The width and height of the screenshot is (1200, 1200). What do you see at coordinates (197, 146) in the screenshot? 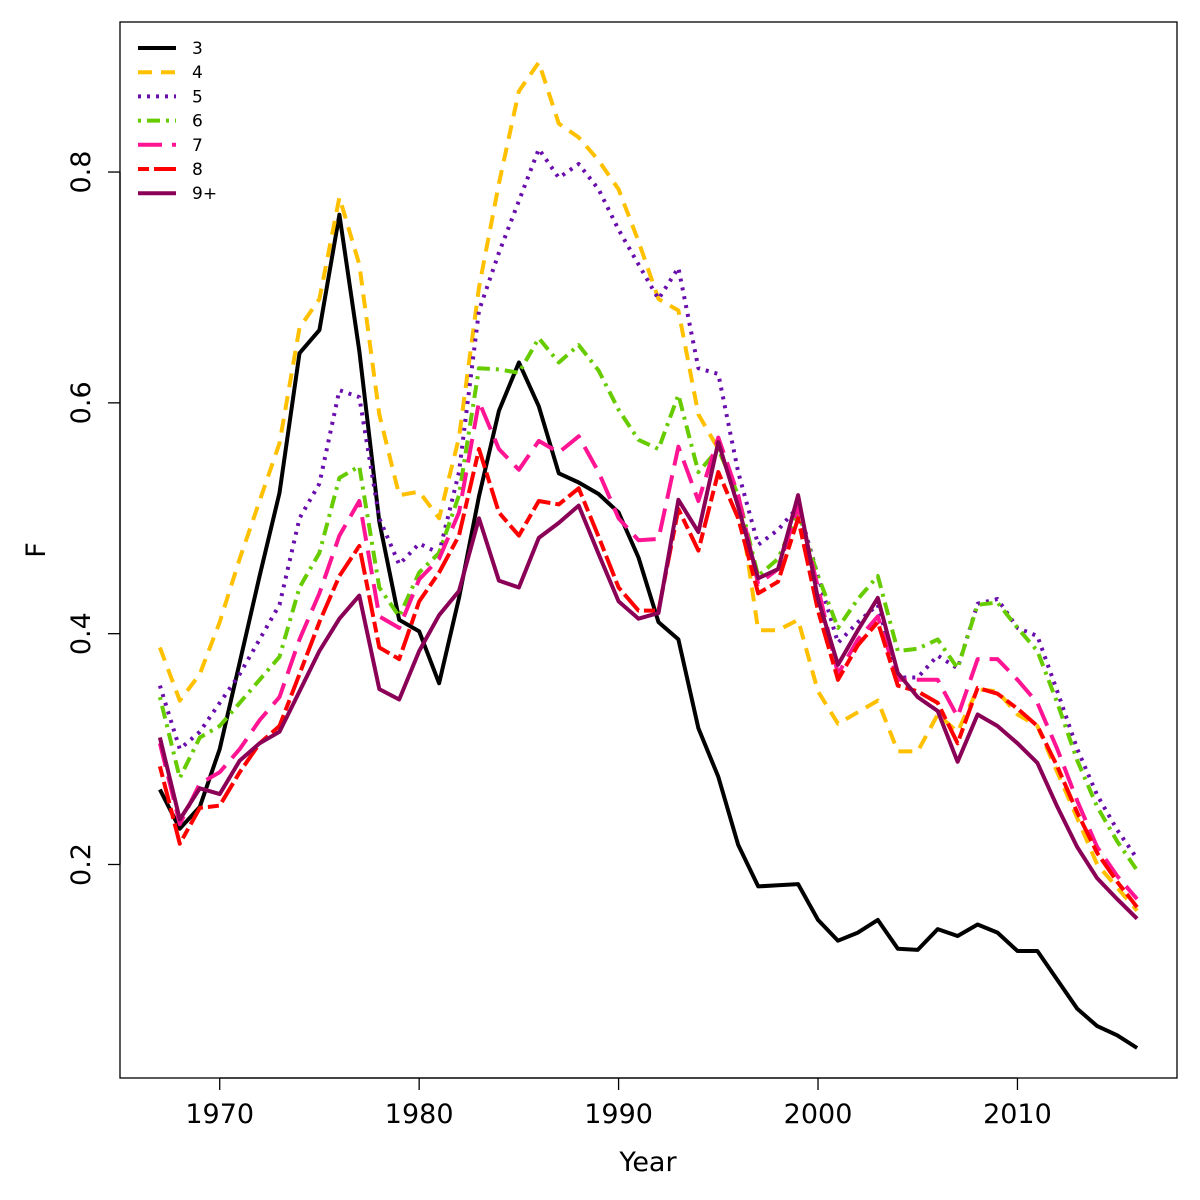
I see `legend-label: 7` at bounding box center [197, 146].